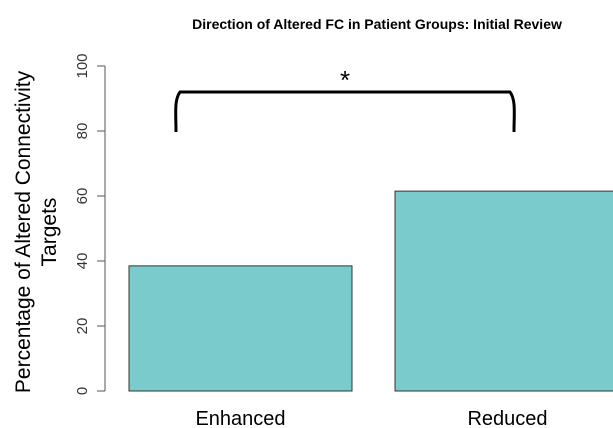 This screenshot has width=613, height=428. I want to click on x-tick-label-reduced: Reduced, so click(507, 418).